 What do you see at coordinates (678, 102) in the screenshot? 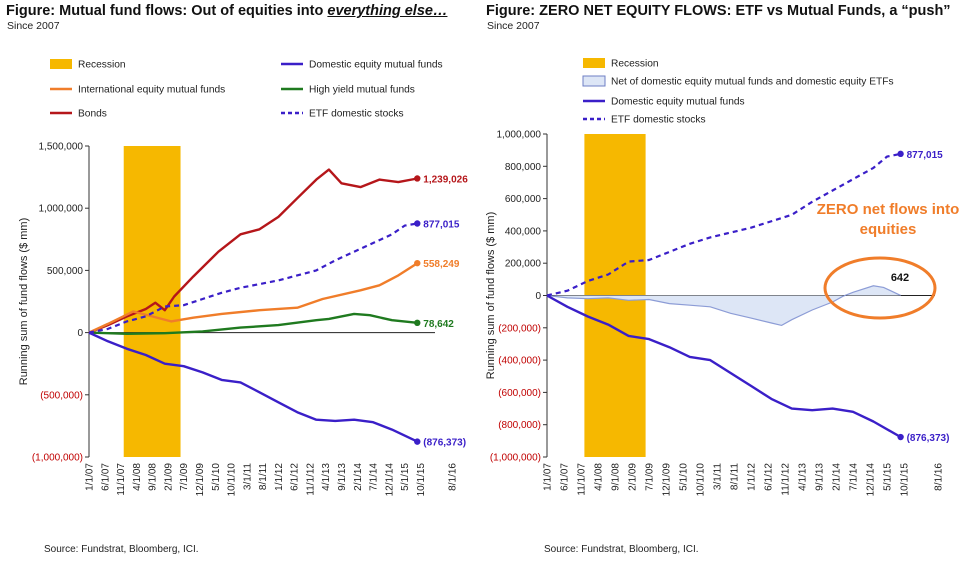
I see `right-legend-domestic-equity-mutual-funds-label: Domestic equity mutual funds` at bounding box center [678, 102].